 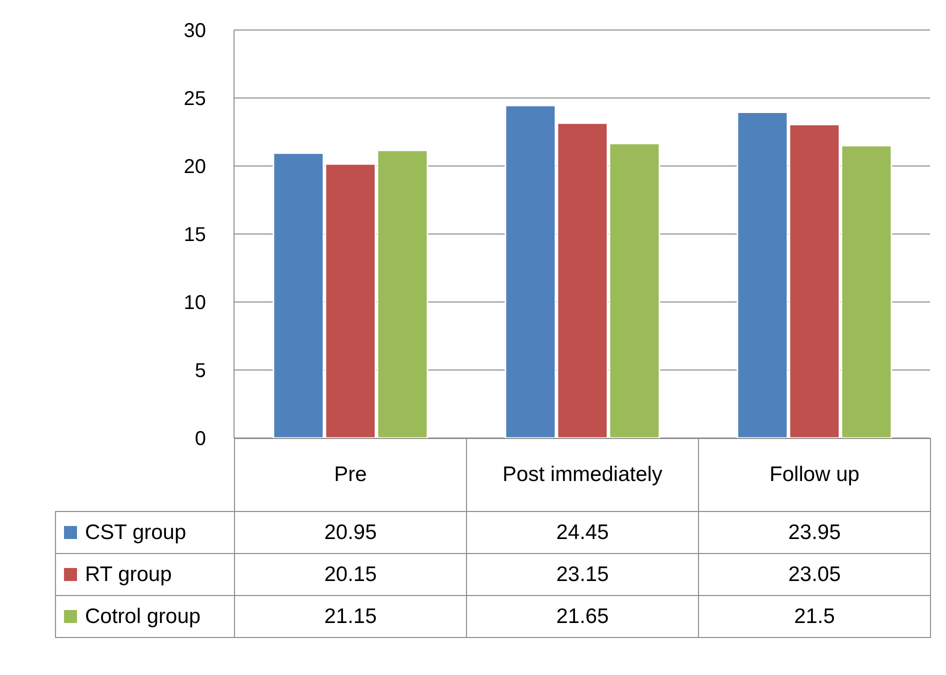 What do you see at coordinates (814, 475) in the screenshot?
I see `x-tick-label: Follow up` at bounding box center [814, 475].